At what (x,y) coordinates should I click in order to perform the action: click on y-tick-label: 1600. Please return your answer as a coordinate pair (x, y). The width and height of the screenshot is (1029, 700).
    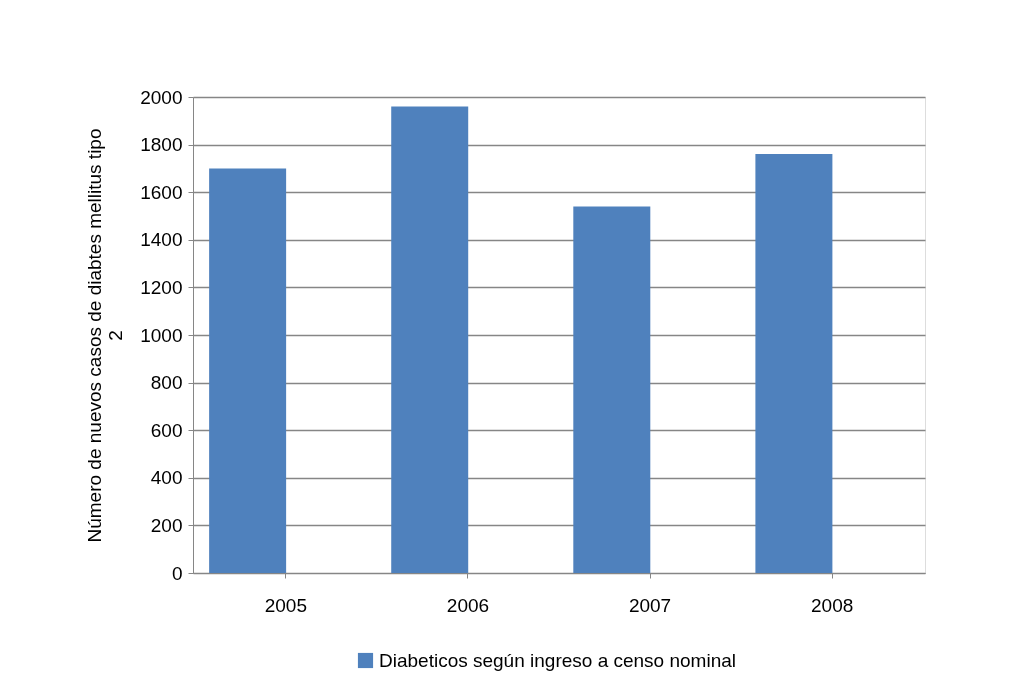
    Looking at the image, I should click on (161, 192).